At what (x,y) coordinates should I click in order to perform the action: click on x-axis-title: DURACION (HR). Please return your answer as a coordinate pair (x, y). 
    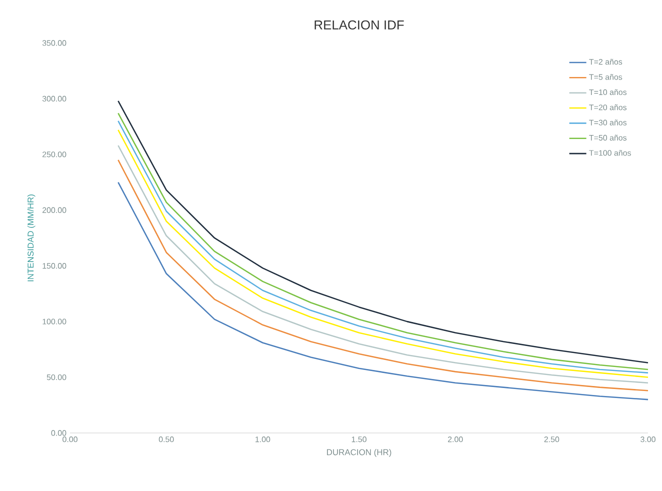
    Looking at the image, I should click on (359, 452).